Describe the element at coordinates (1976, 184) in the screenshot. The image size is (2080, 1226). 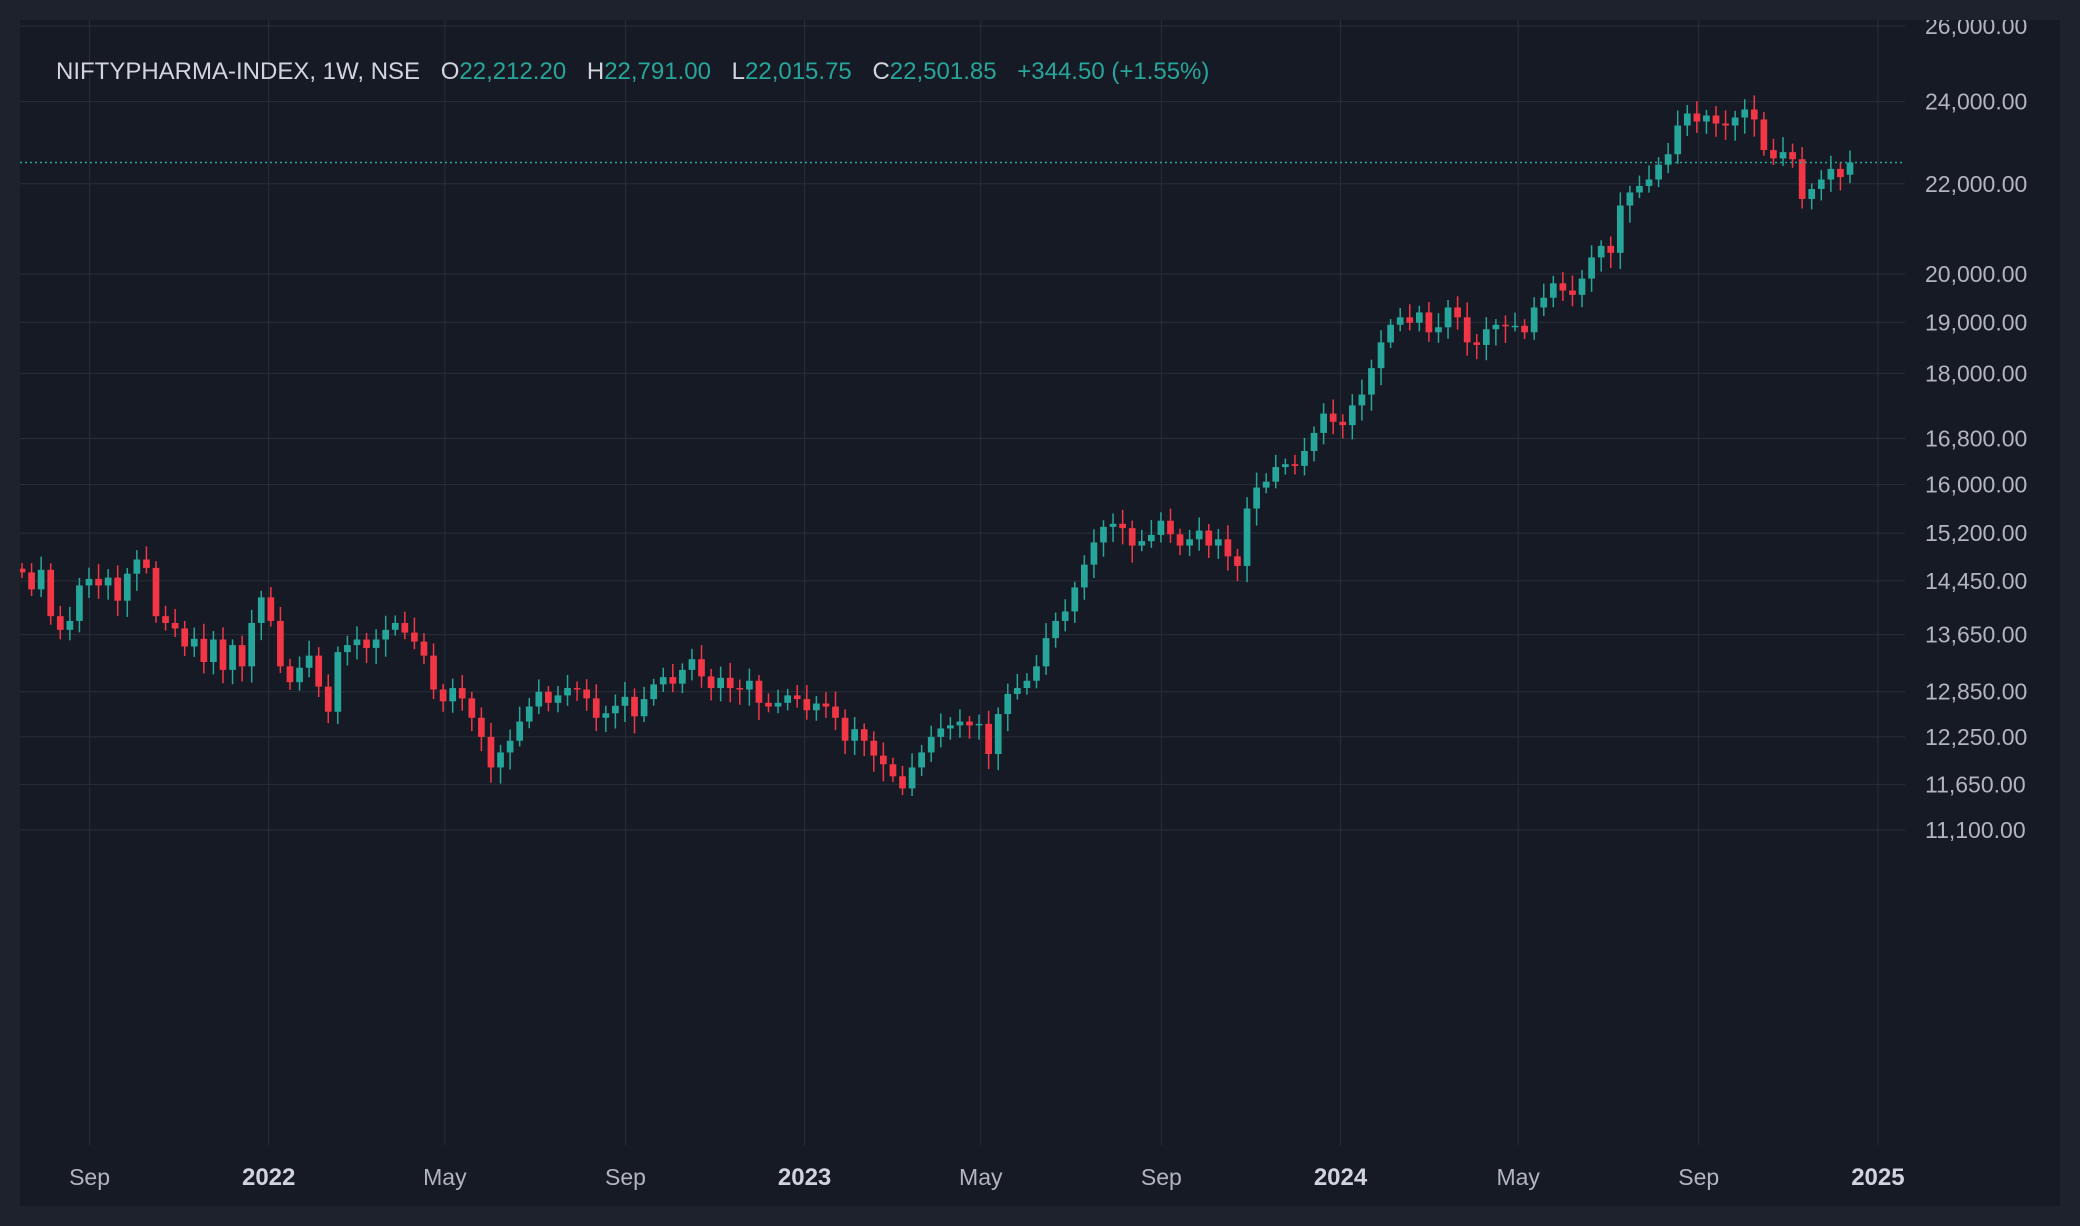
I see `y-tick-label: 22,000.00` at that location.